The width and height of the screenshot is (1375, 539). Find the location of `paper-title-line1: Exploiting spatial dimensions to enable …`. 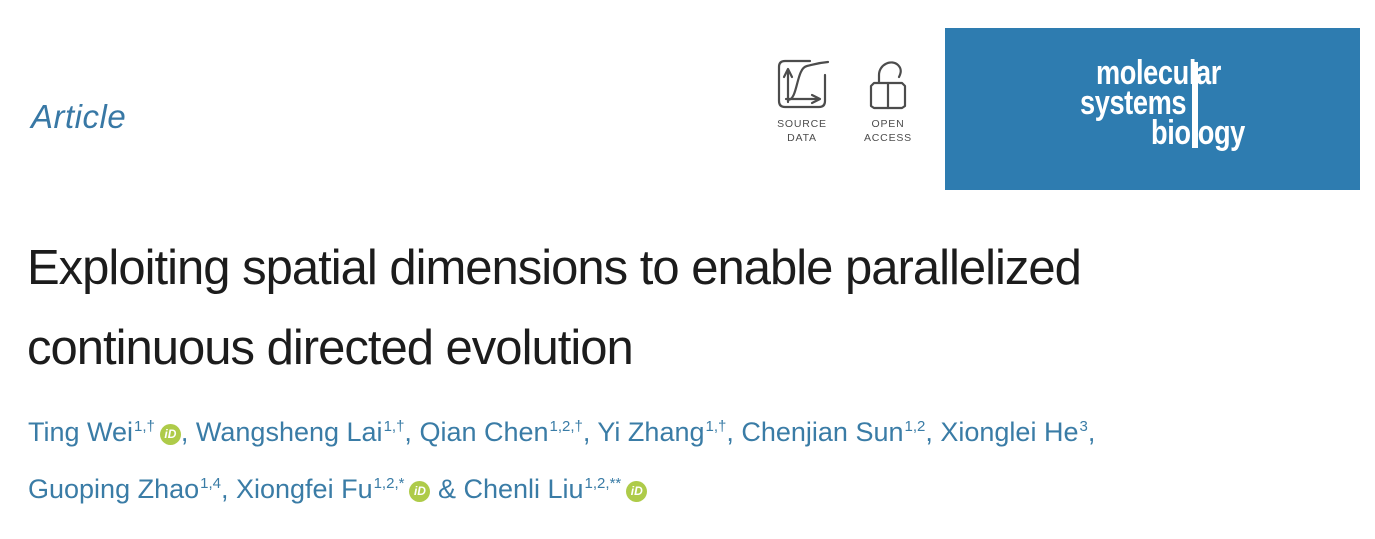

paper-title-line1: Exploiting spatial dimensions to enable … is located at coordinates (554, 268).